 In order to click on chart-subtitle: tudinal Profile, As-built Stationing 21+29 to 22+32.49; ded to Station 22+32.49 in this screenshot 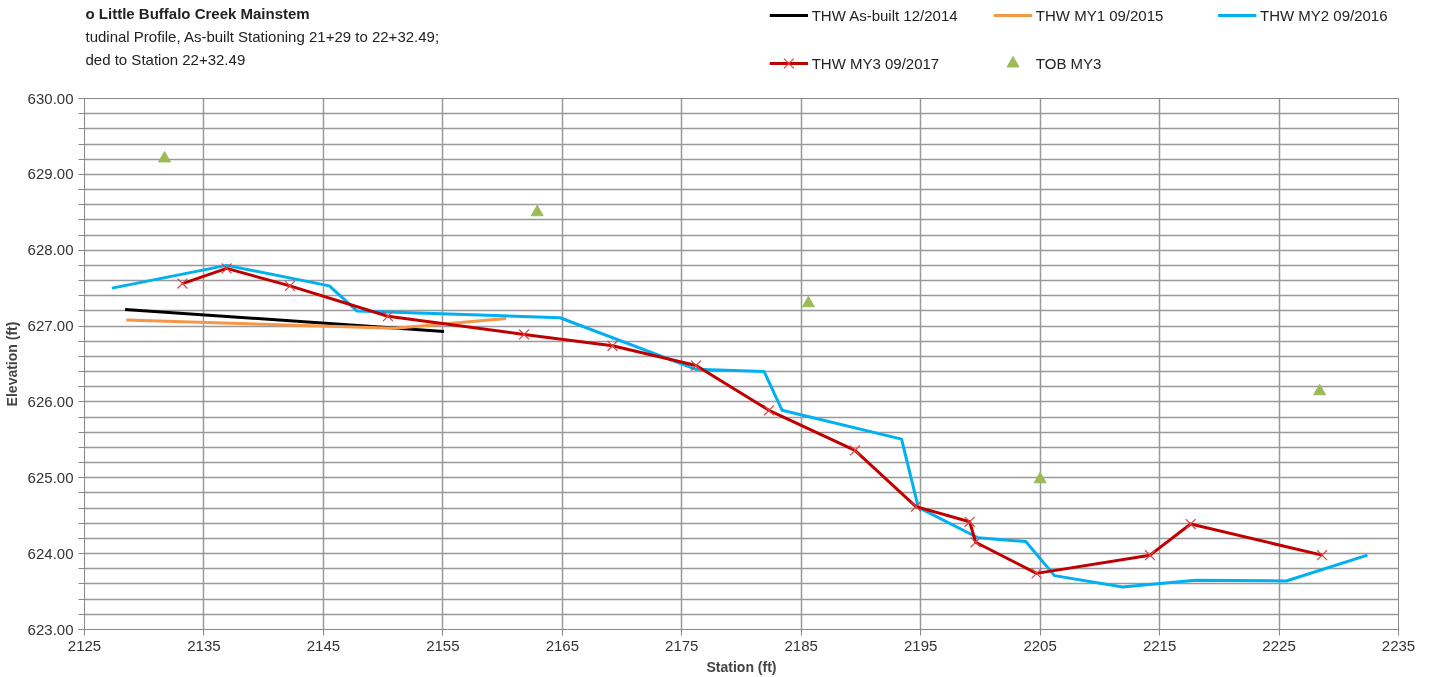, I will do `click(262, 47)`.